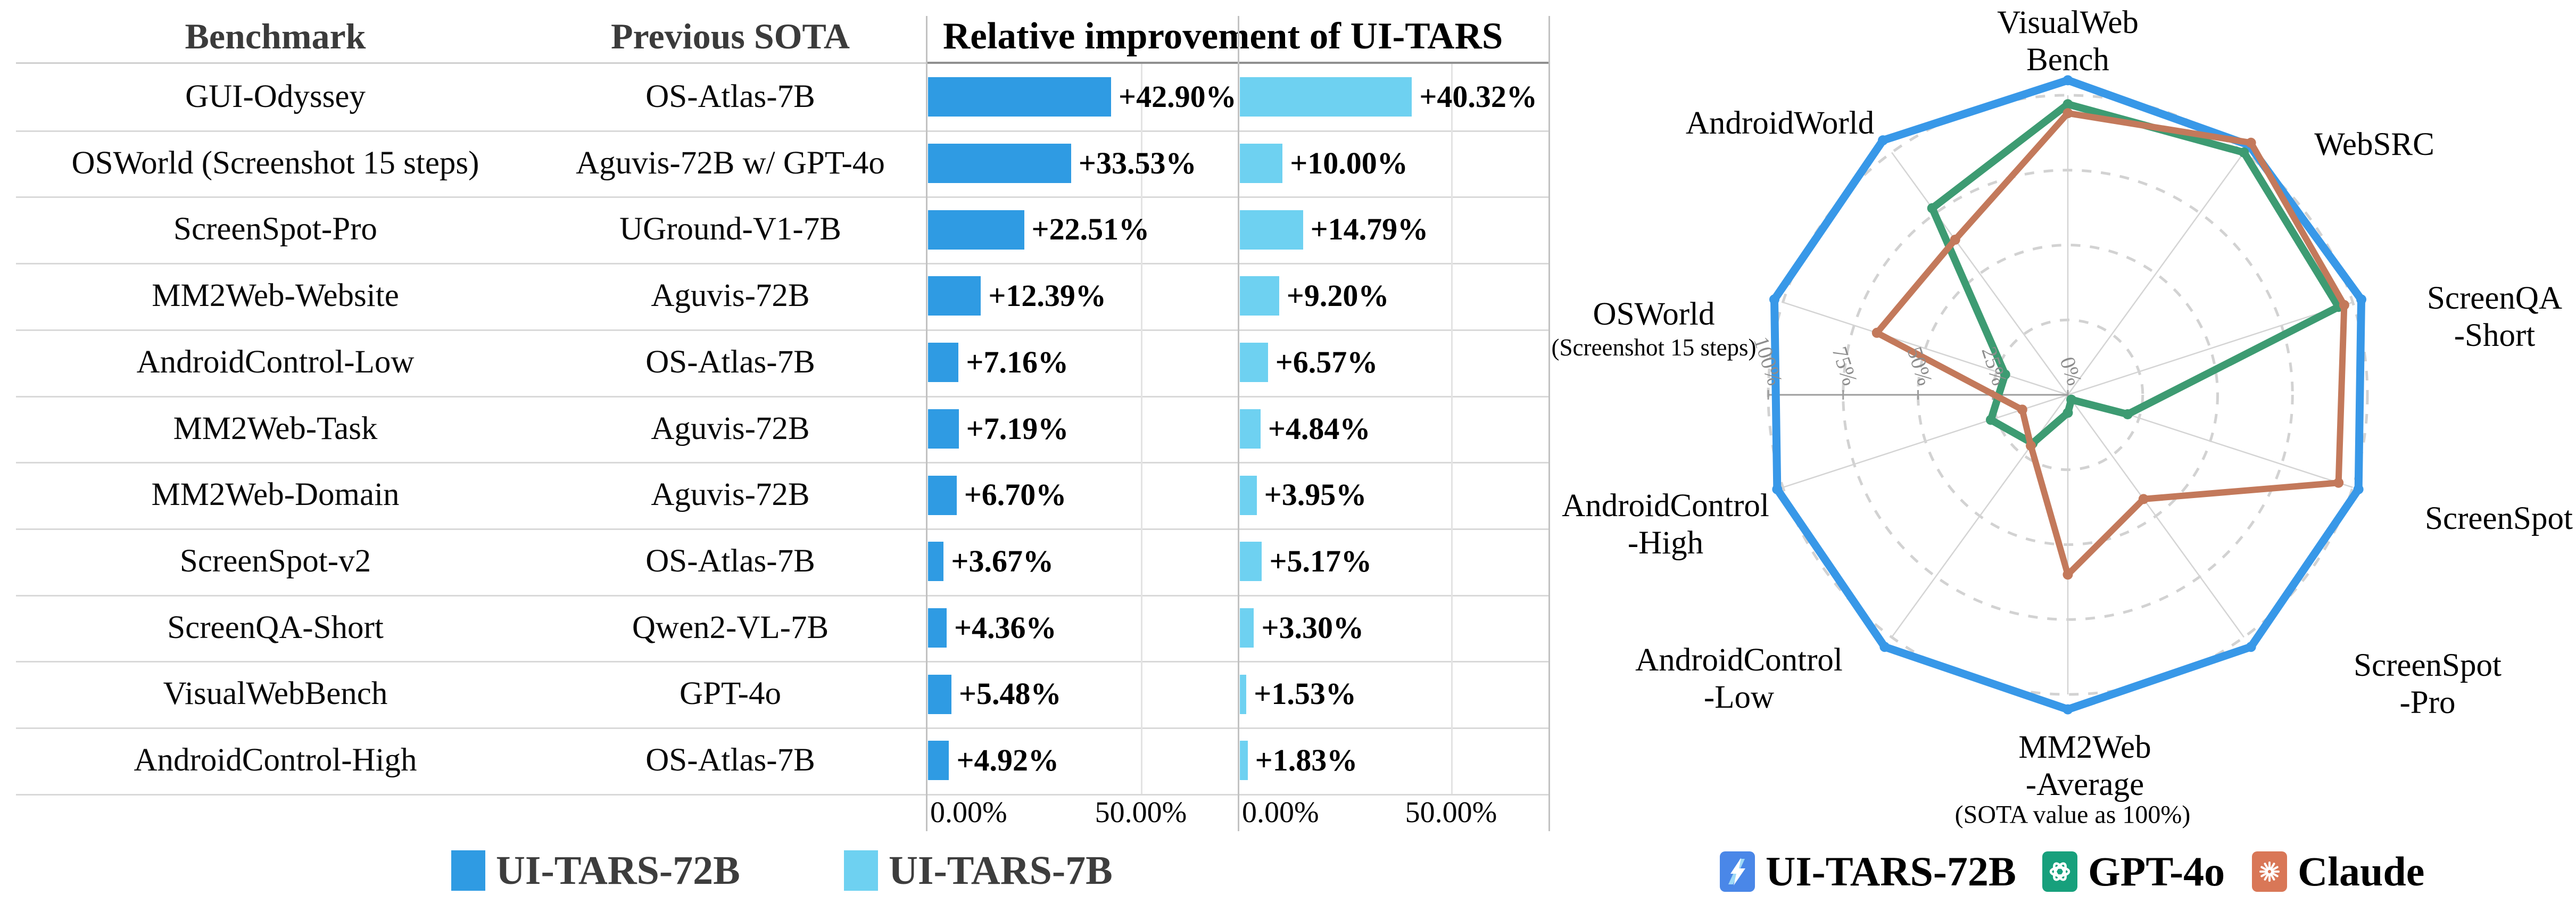  Describe the element at coordinates (730, 36) in the screenshot. I see `previous-sota-column-header: Previous SOTA` at that location.